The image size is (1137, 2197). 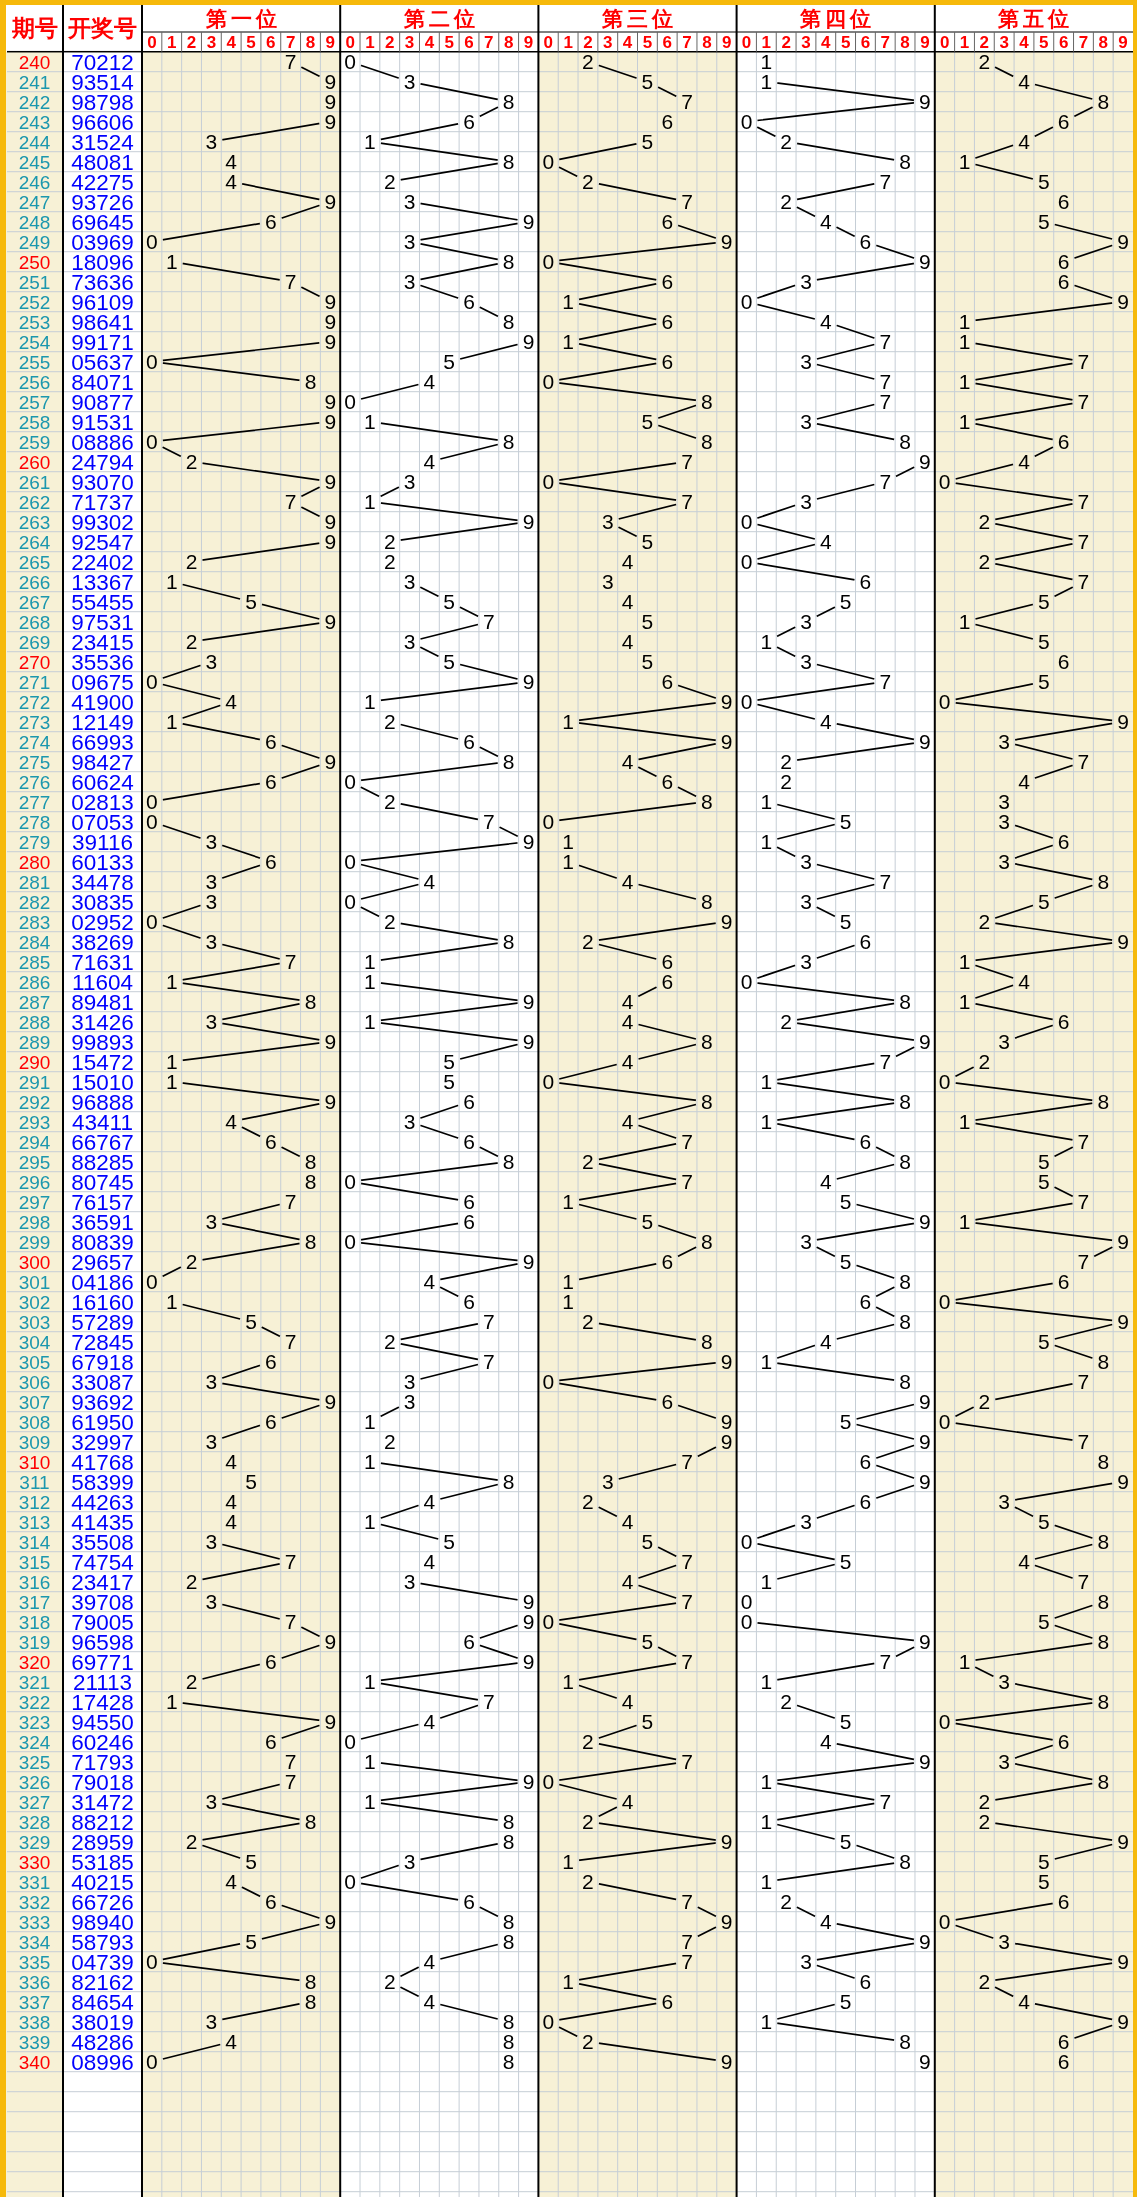 What do you see at coordinates (34, 1402) in the screenshot?
I see `y-tick-label: 307` at bounding box center [34, 1402].